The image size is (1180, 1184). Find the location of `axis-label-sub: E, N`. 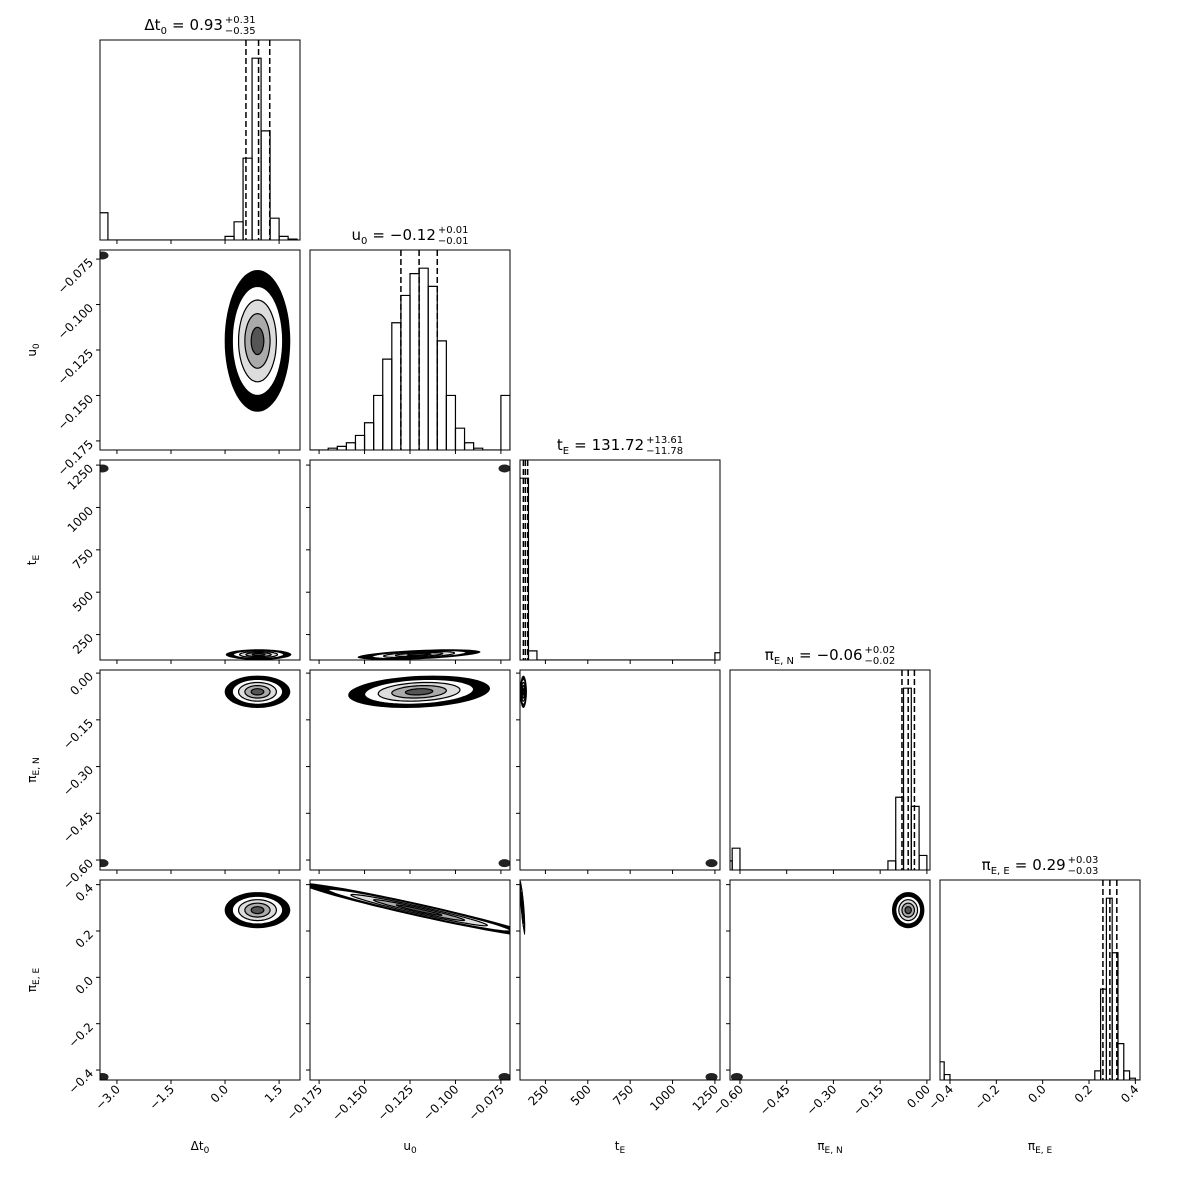

axis-label-sub: E, N is located at coordinates (834, 1151).